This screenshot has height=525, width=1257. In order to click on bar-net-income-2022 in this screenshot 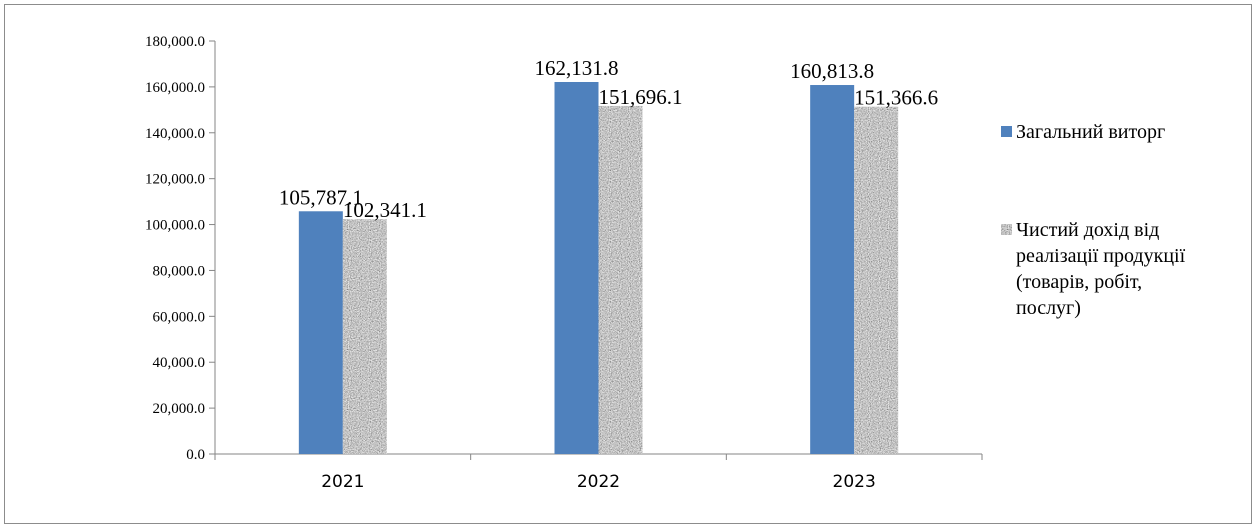, I will do `click(620, 280)`.